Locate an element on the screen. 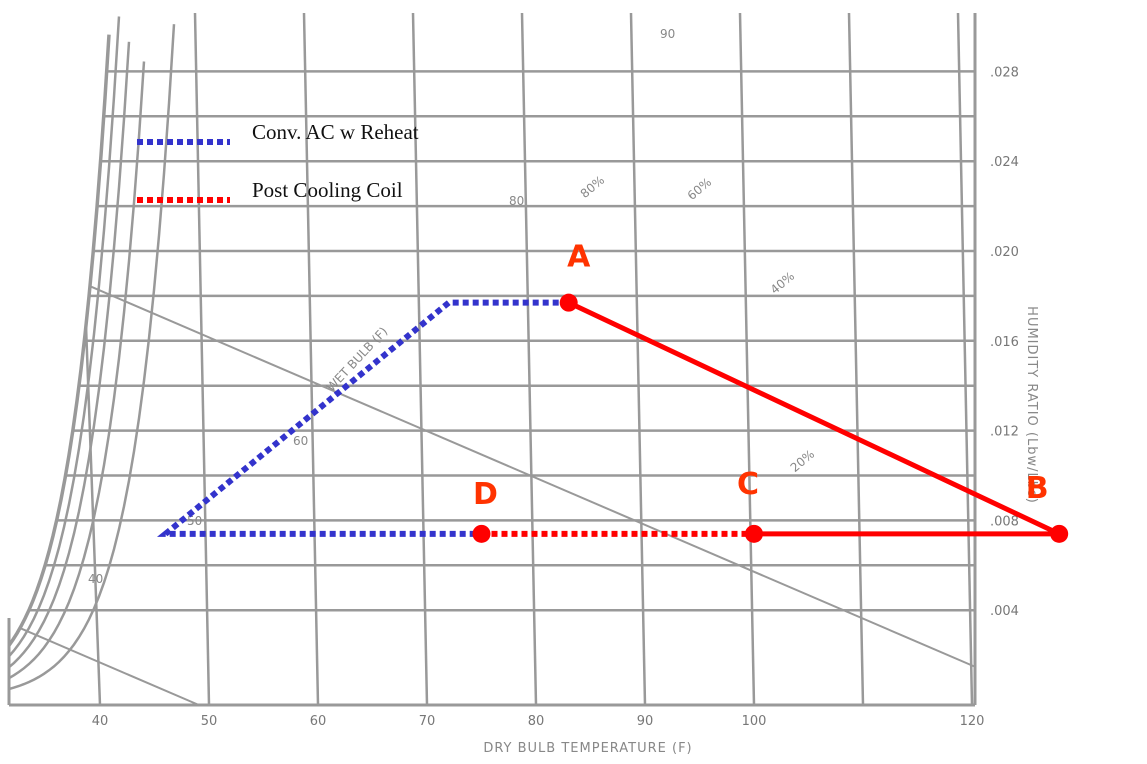 This screenshot has width=1147, height=764. wet-bulb-50-label: 50 is located at coordinates (194, 521).